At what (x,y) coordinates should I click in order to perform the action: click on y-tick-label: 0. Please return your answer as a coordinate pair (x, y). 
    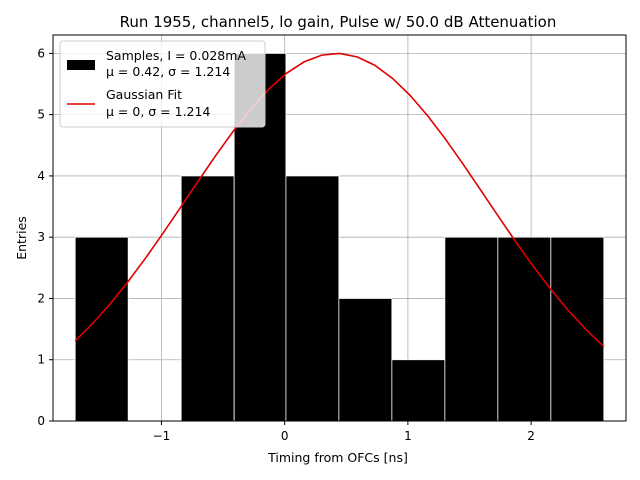
    Looking at the image, I should click on (41, 421).